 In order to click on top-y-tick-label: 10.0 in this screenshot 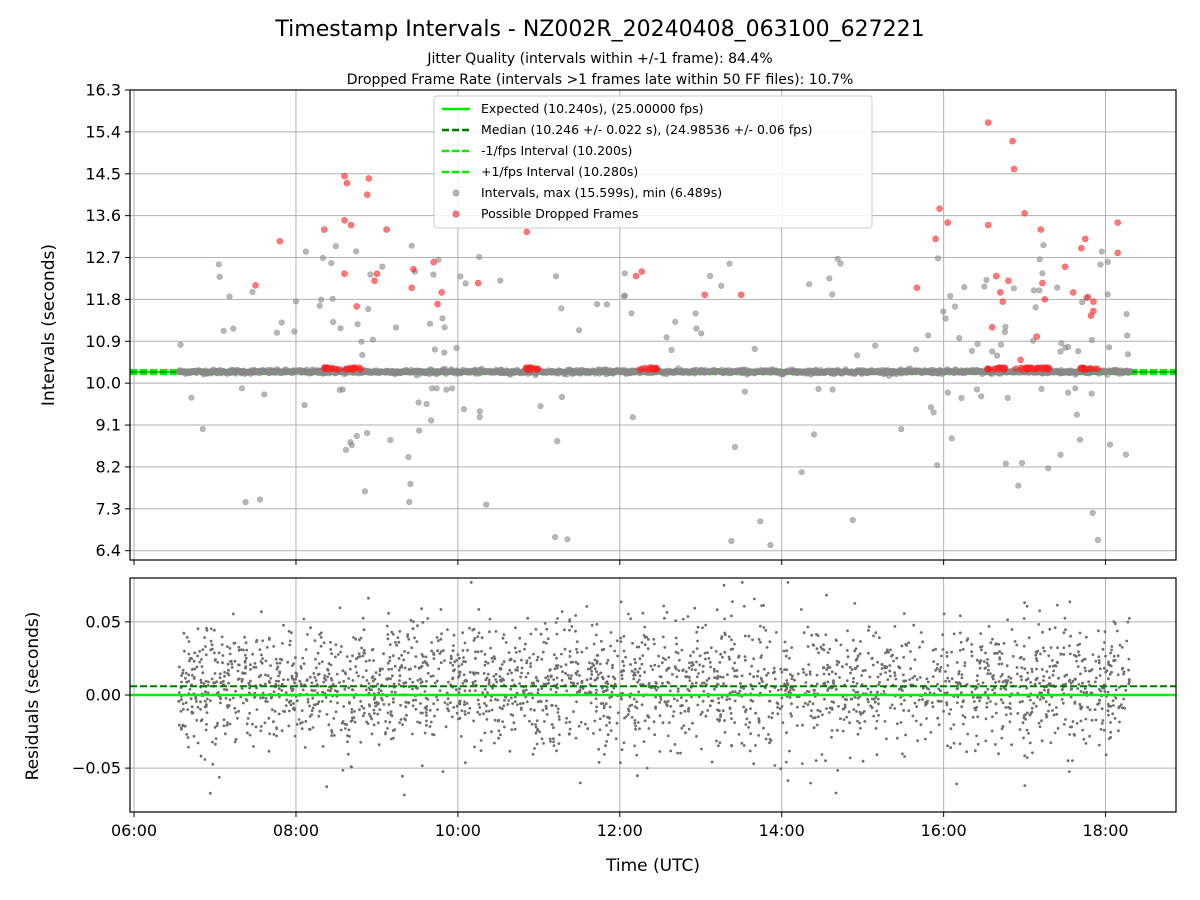, I will do `click(103, 383)`.